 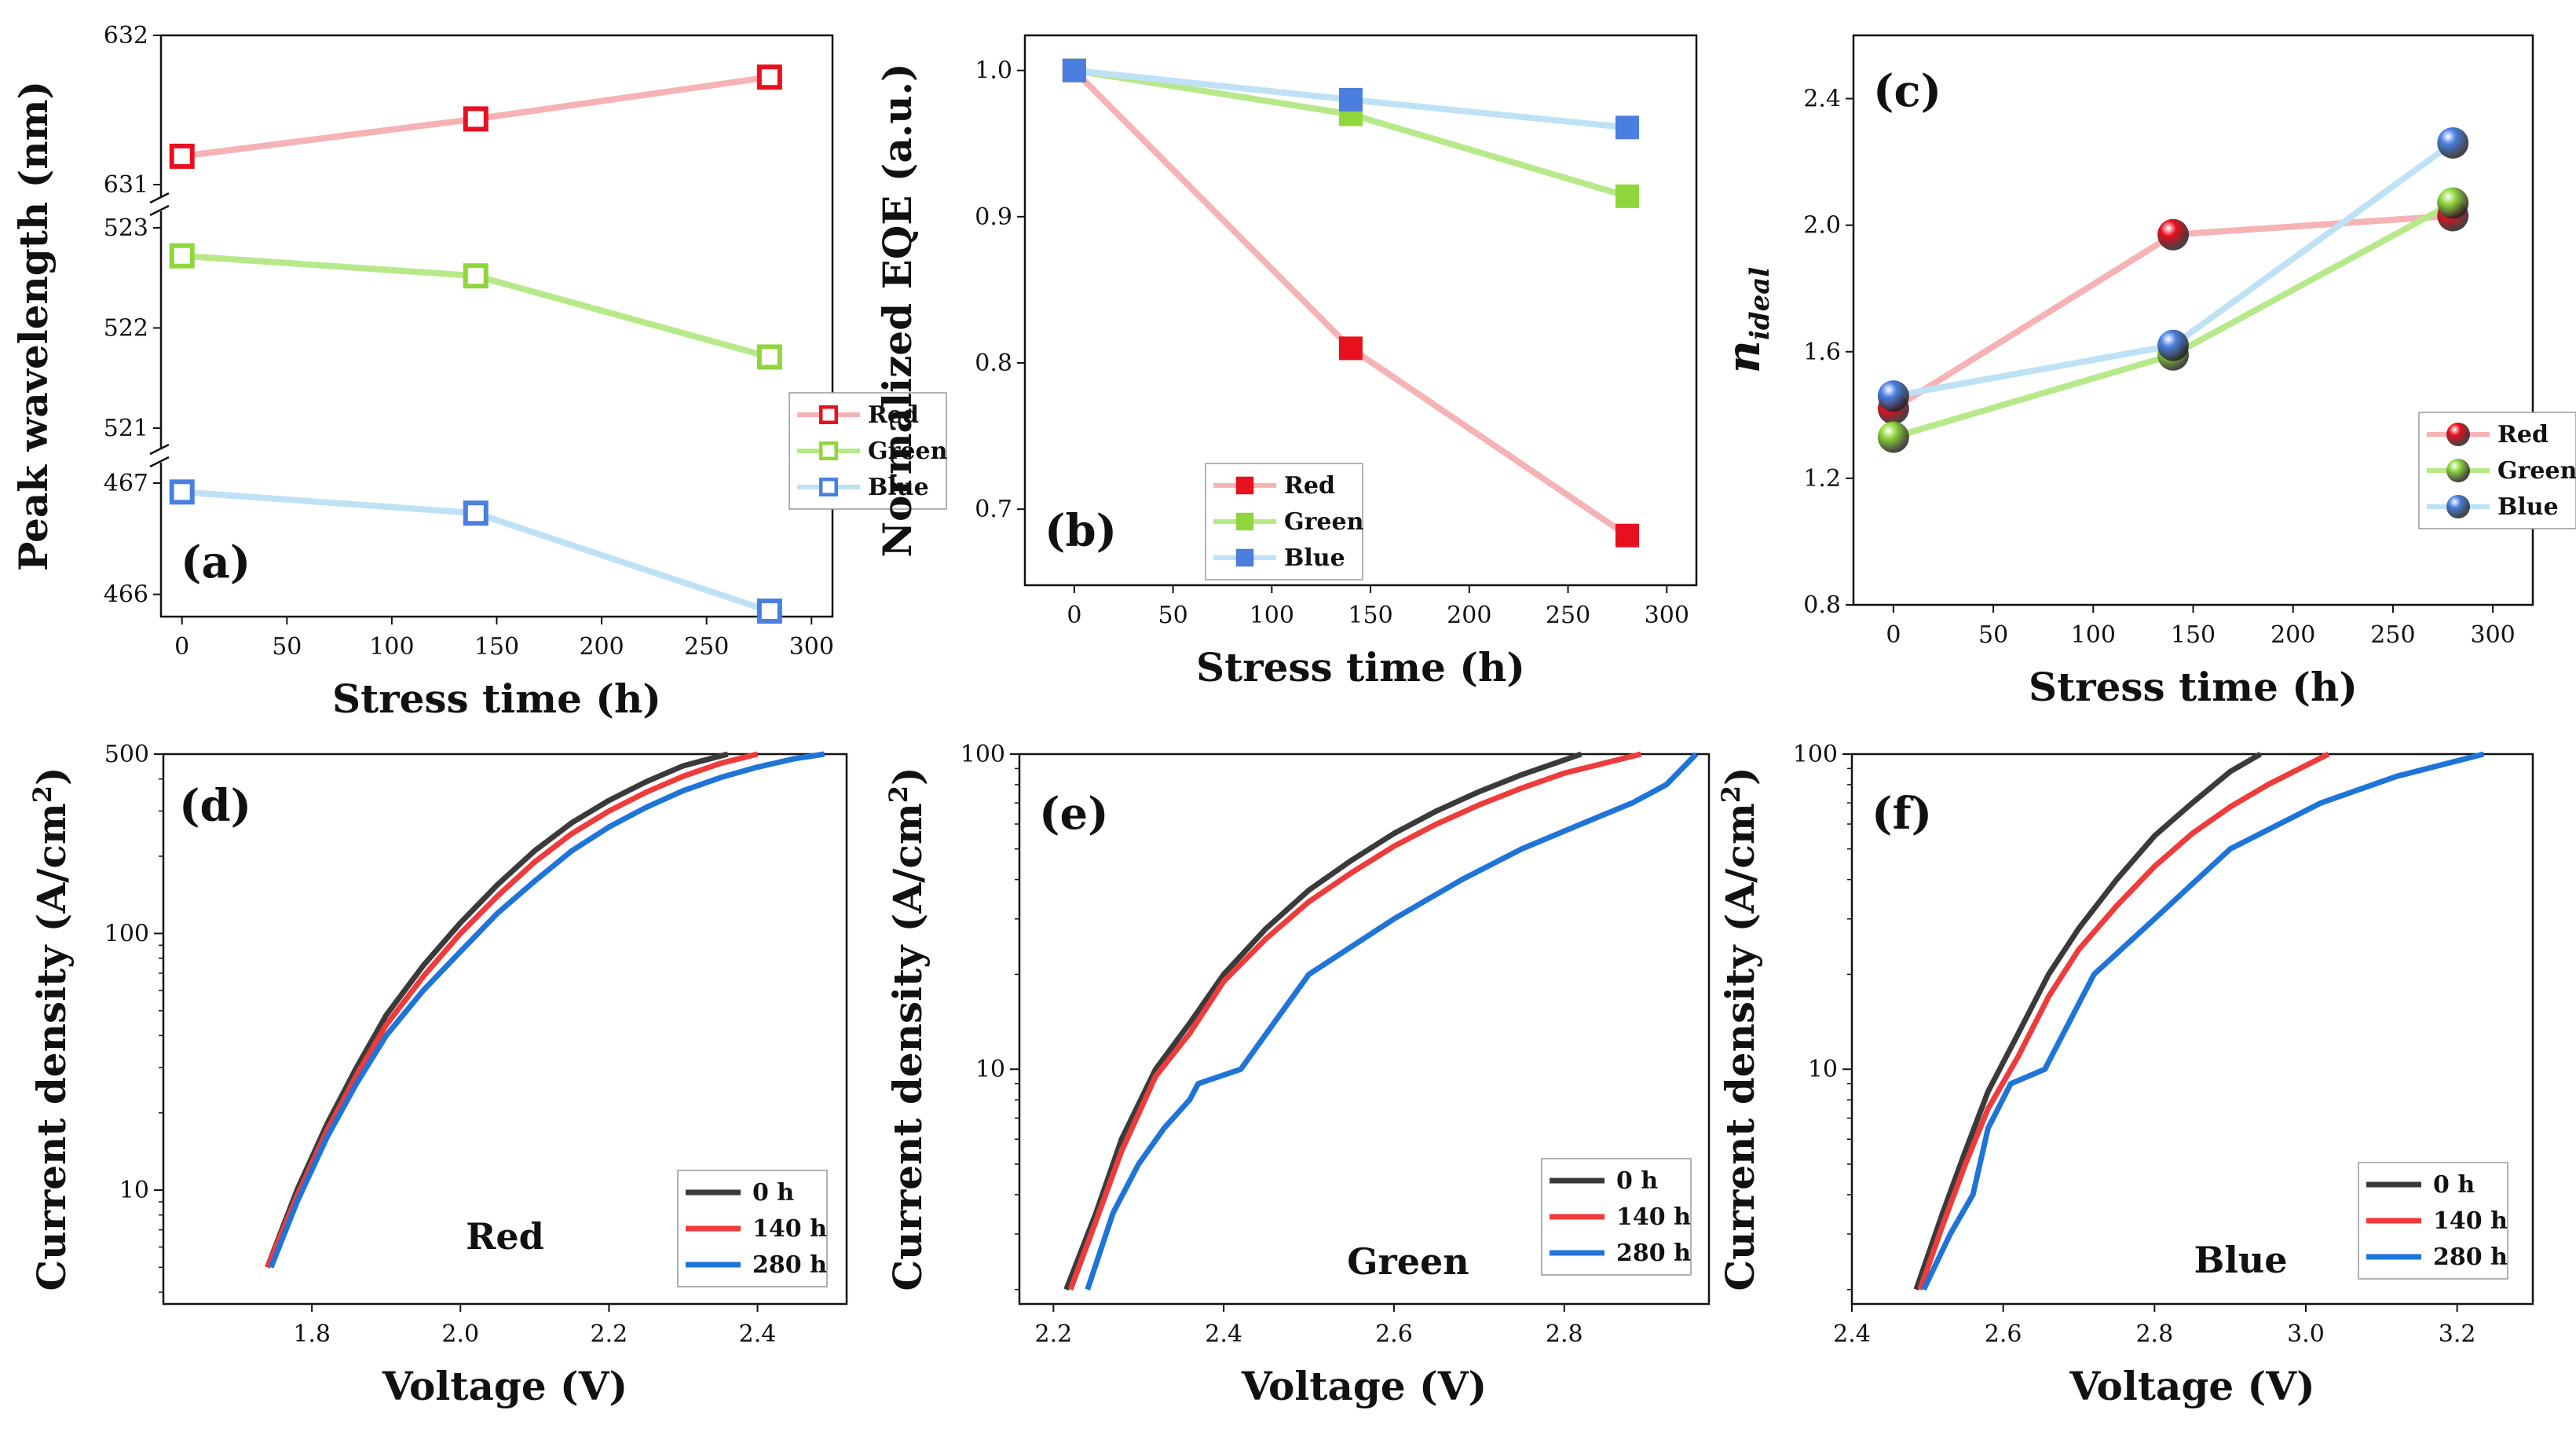 I want to click on y-tick-label: 467, so click(x=126, y=483).